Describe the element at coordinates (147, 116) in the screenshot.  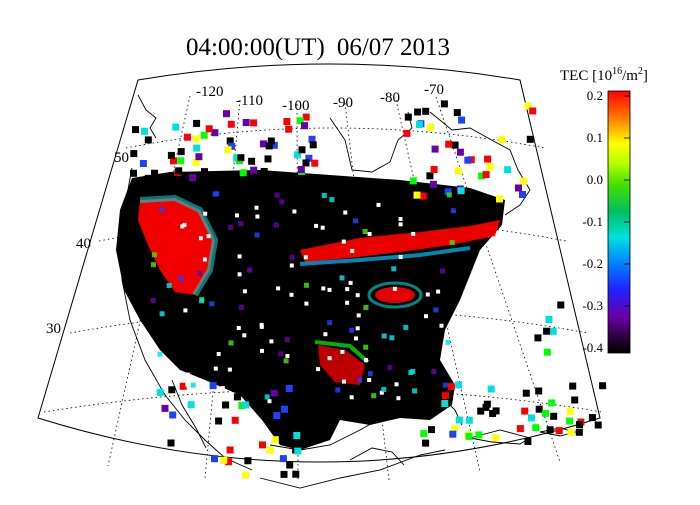
I see `alaska-coast` at that location.